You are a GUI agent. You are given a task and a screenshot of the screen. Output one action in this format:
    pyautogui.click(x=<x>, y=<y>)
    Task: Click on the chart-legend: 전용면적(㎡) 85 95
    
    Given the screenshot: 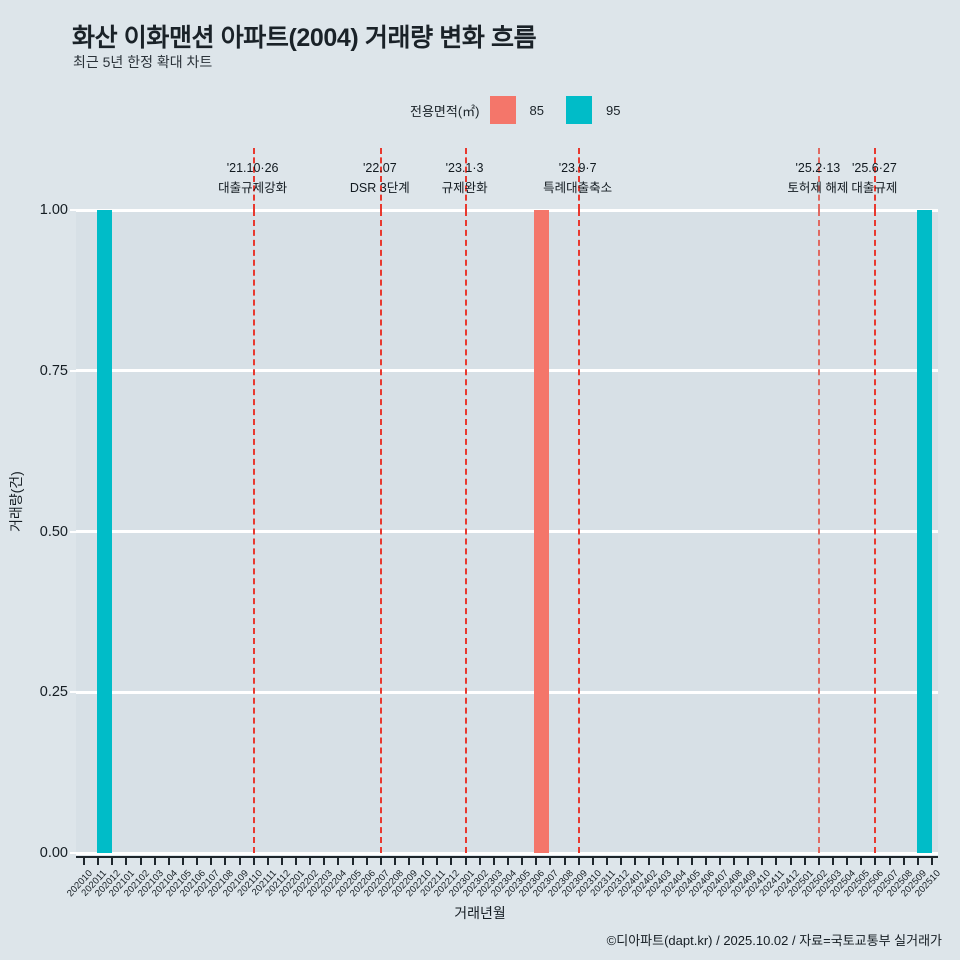 What is the action you would take?
    pyautogui.click(x=526, y=110)
    